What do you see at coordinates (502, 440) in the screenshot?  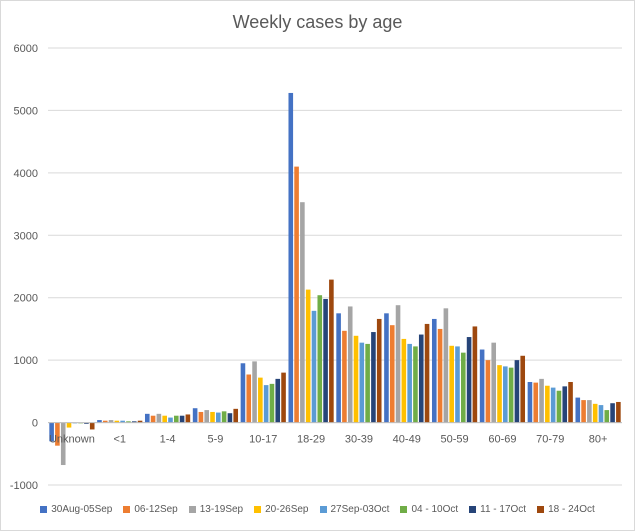 I see `x-tick-label: 60-69` at bounding box center [502, 440].